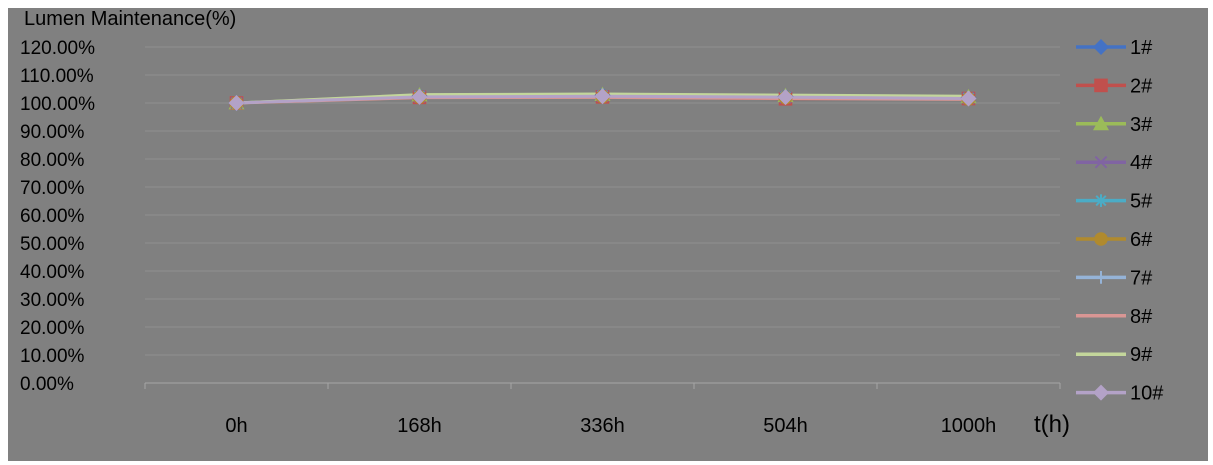 This screenshot has width=1213, height=465. Describe the element at coordinates (57, 104) in the screenshot. I see `y-tick-label: 100.00%` at that location.